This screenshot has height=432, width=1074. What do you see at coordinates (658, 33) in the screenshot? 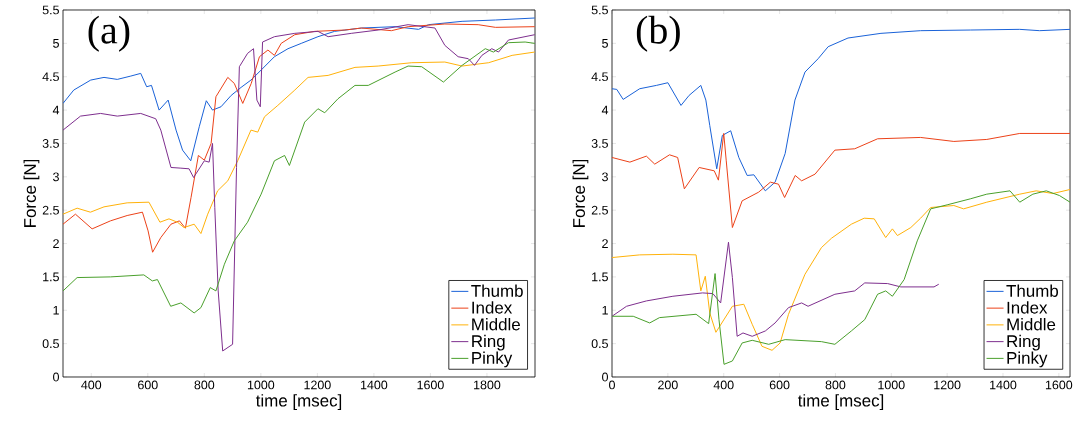
I see `annotation: (b)` at bounding box center [658, 33].